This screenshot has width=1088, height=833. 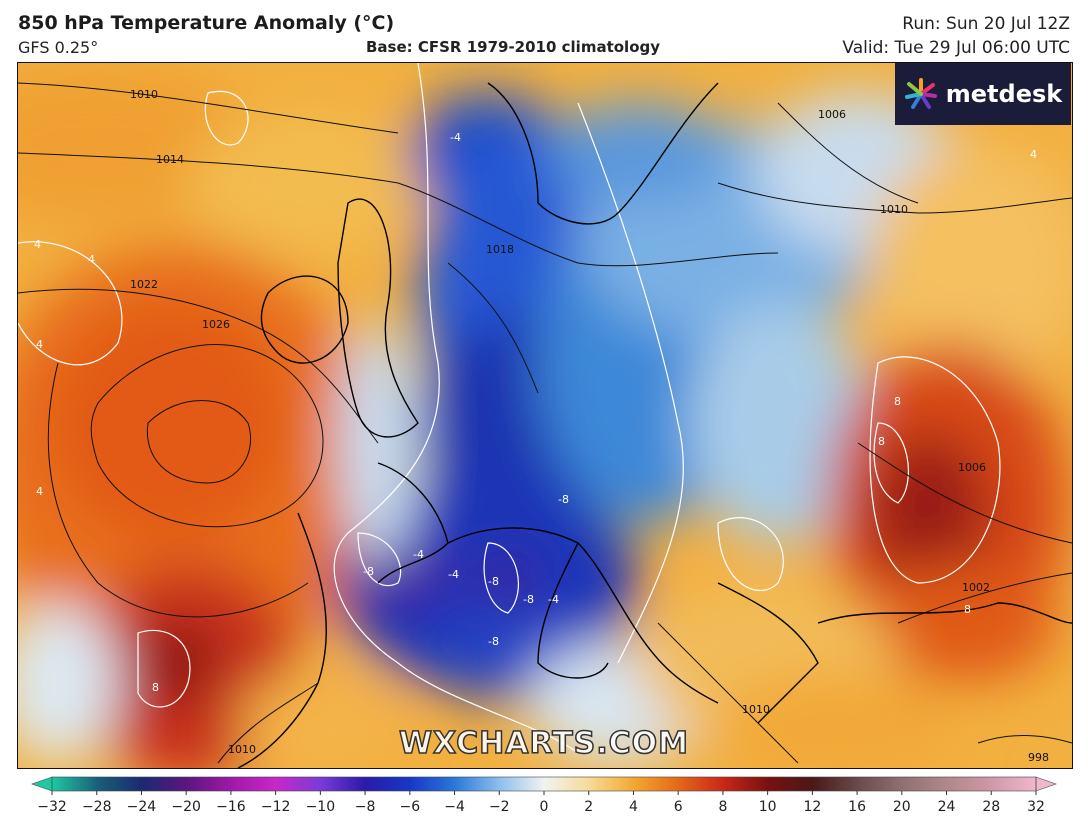 What do you see at coordinates (142, 807) in the screenshot?
I see `colorbar-tick-label: −24` at bounding box center [142, 807].